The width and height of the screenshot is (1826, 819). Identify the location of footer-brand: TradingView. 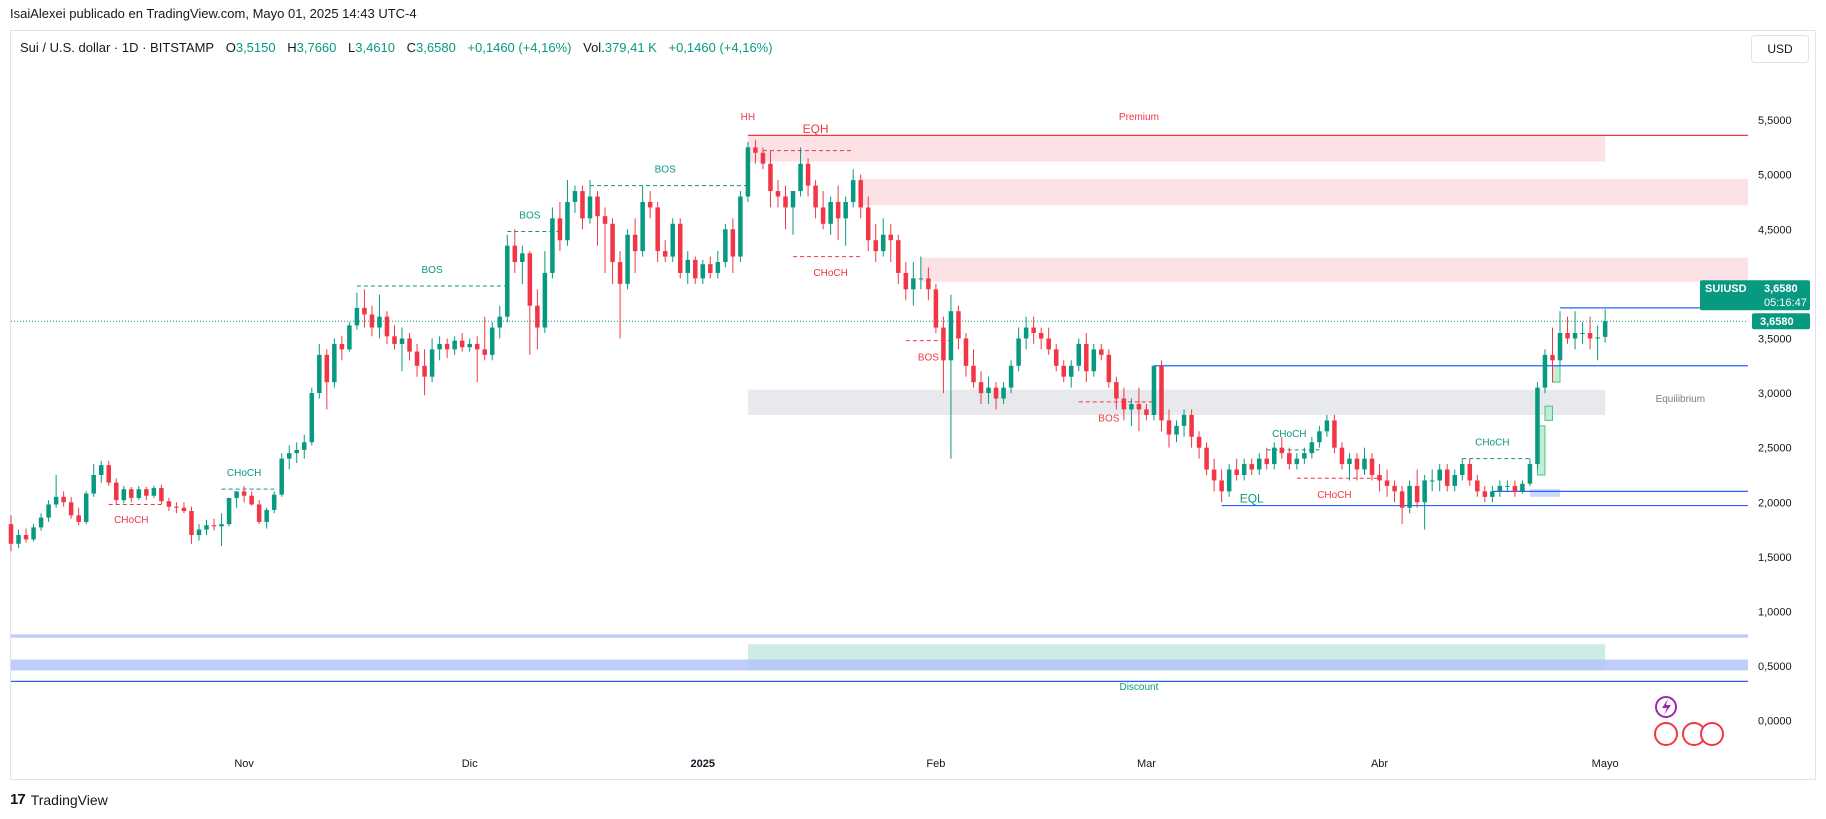
(69, 799).